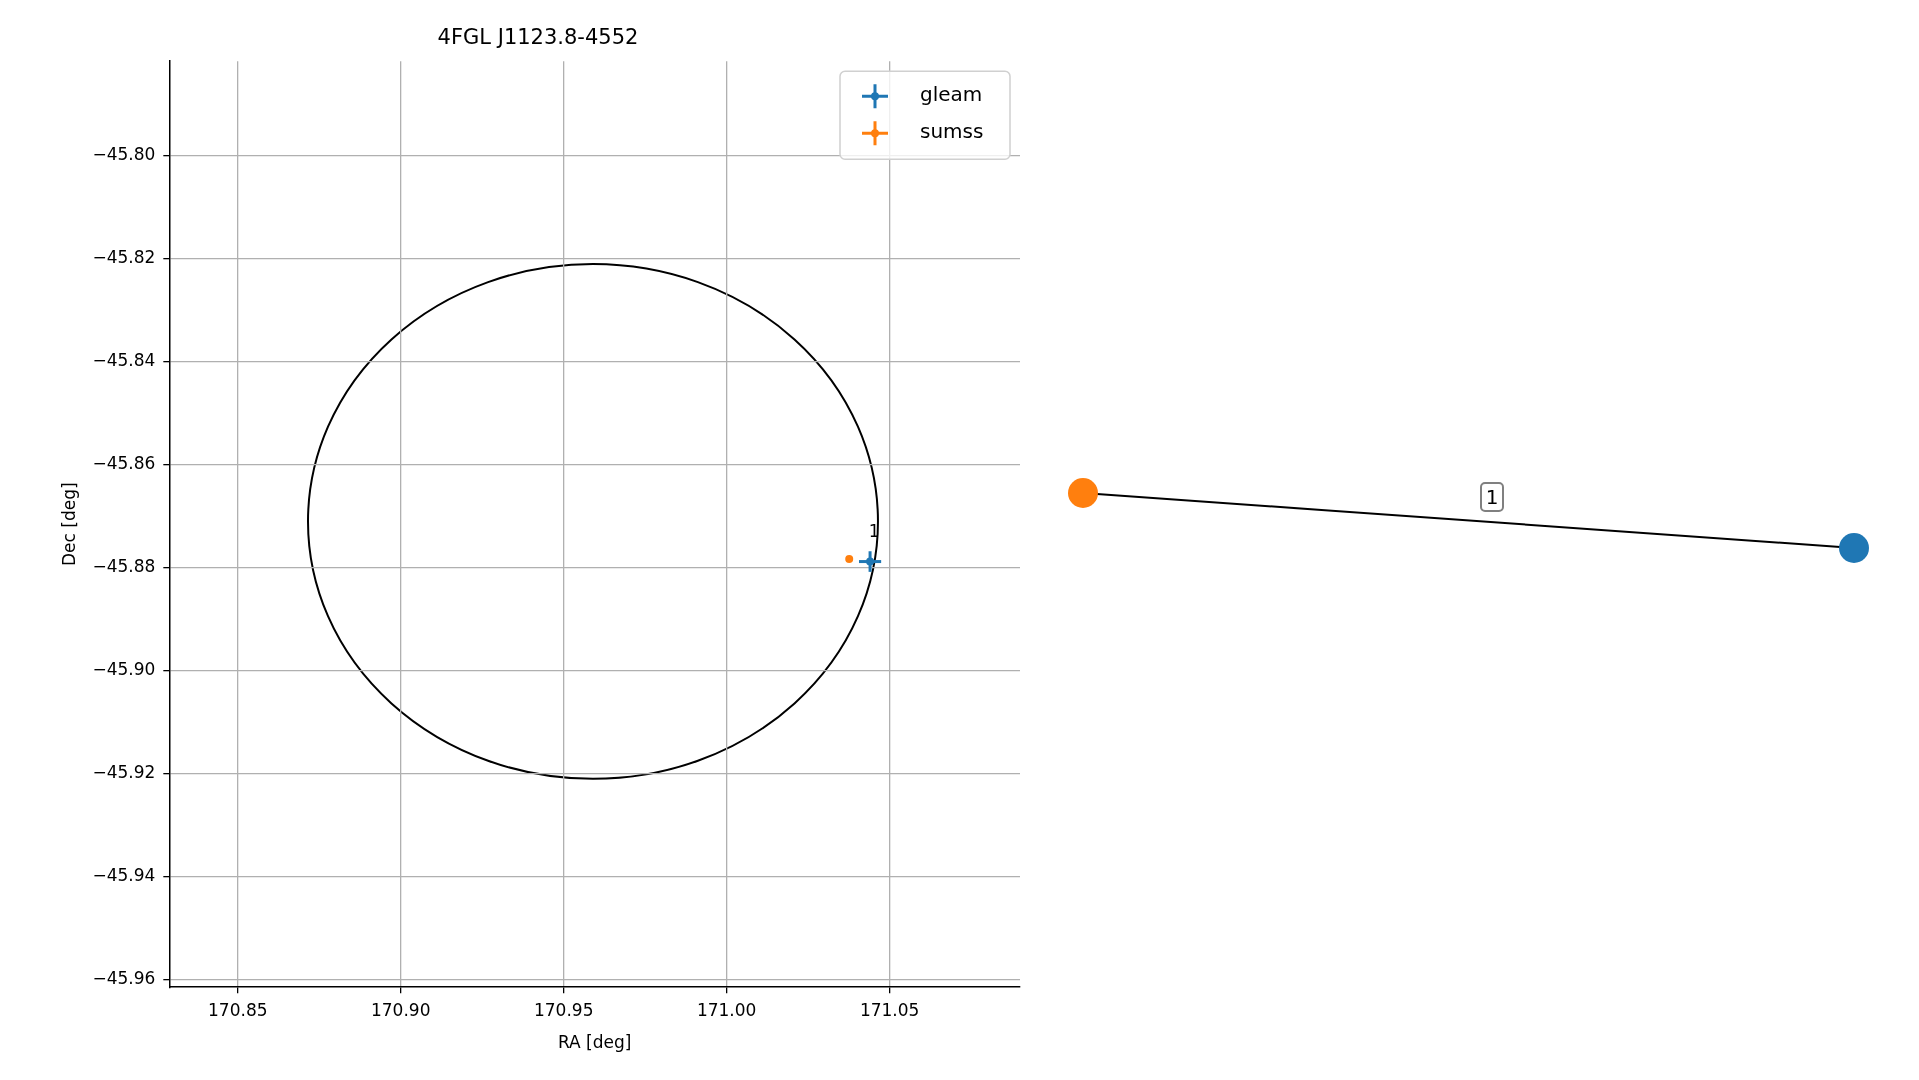 The width and height of the screenshot is (1919, 1080). What do you see at coordinates (1492, 497) in the screenshot?
I see `text: 1` at bounding box center [1492, 497].